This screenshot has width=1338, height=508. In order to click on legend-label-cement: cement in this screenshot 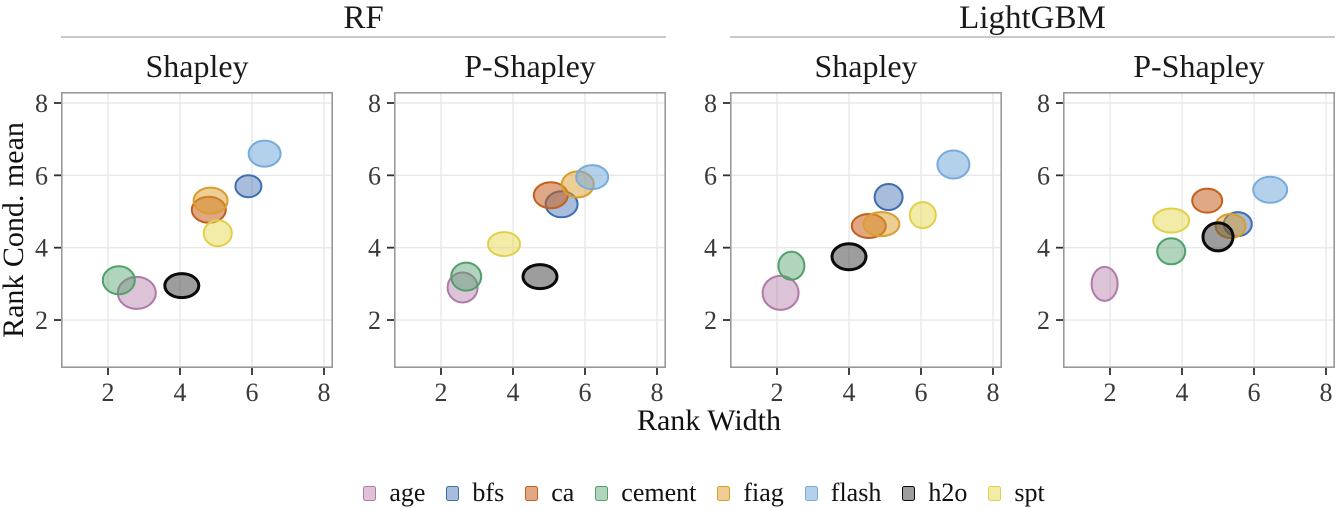, I will do `click(659, 492)`.